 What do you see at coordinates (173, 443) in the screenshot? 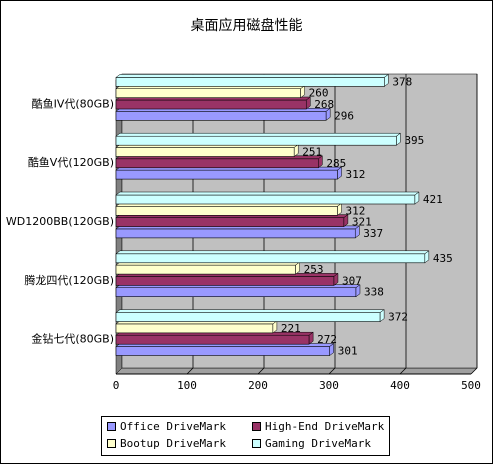
I see `legend-label: Bootup DriveMark` at bounding box center [173, 443].